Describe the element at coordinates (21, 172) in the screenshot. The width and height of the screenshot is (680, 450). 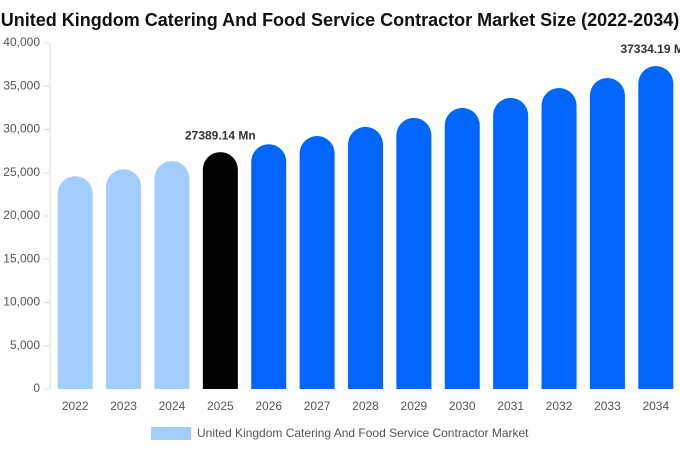
I see `y-tick-label: 25,000` at that location.